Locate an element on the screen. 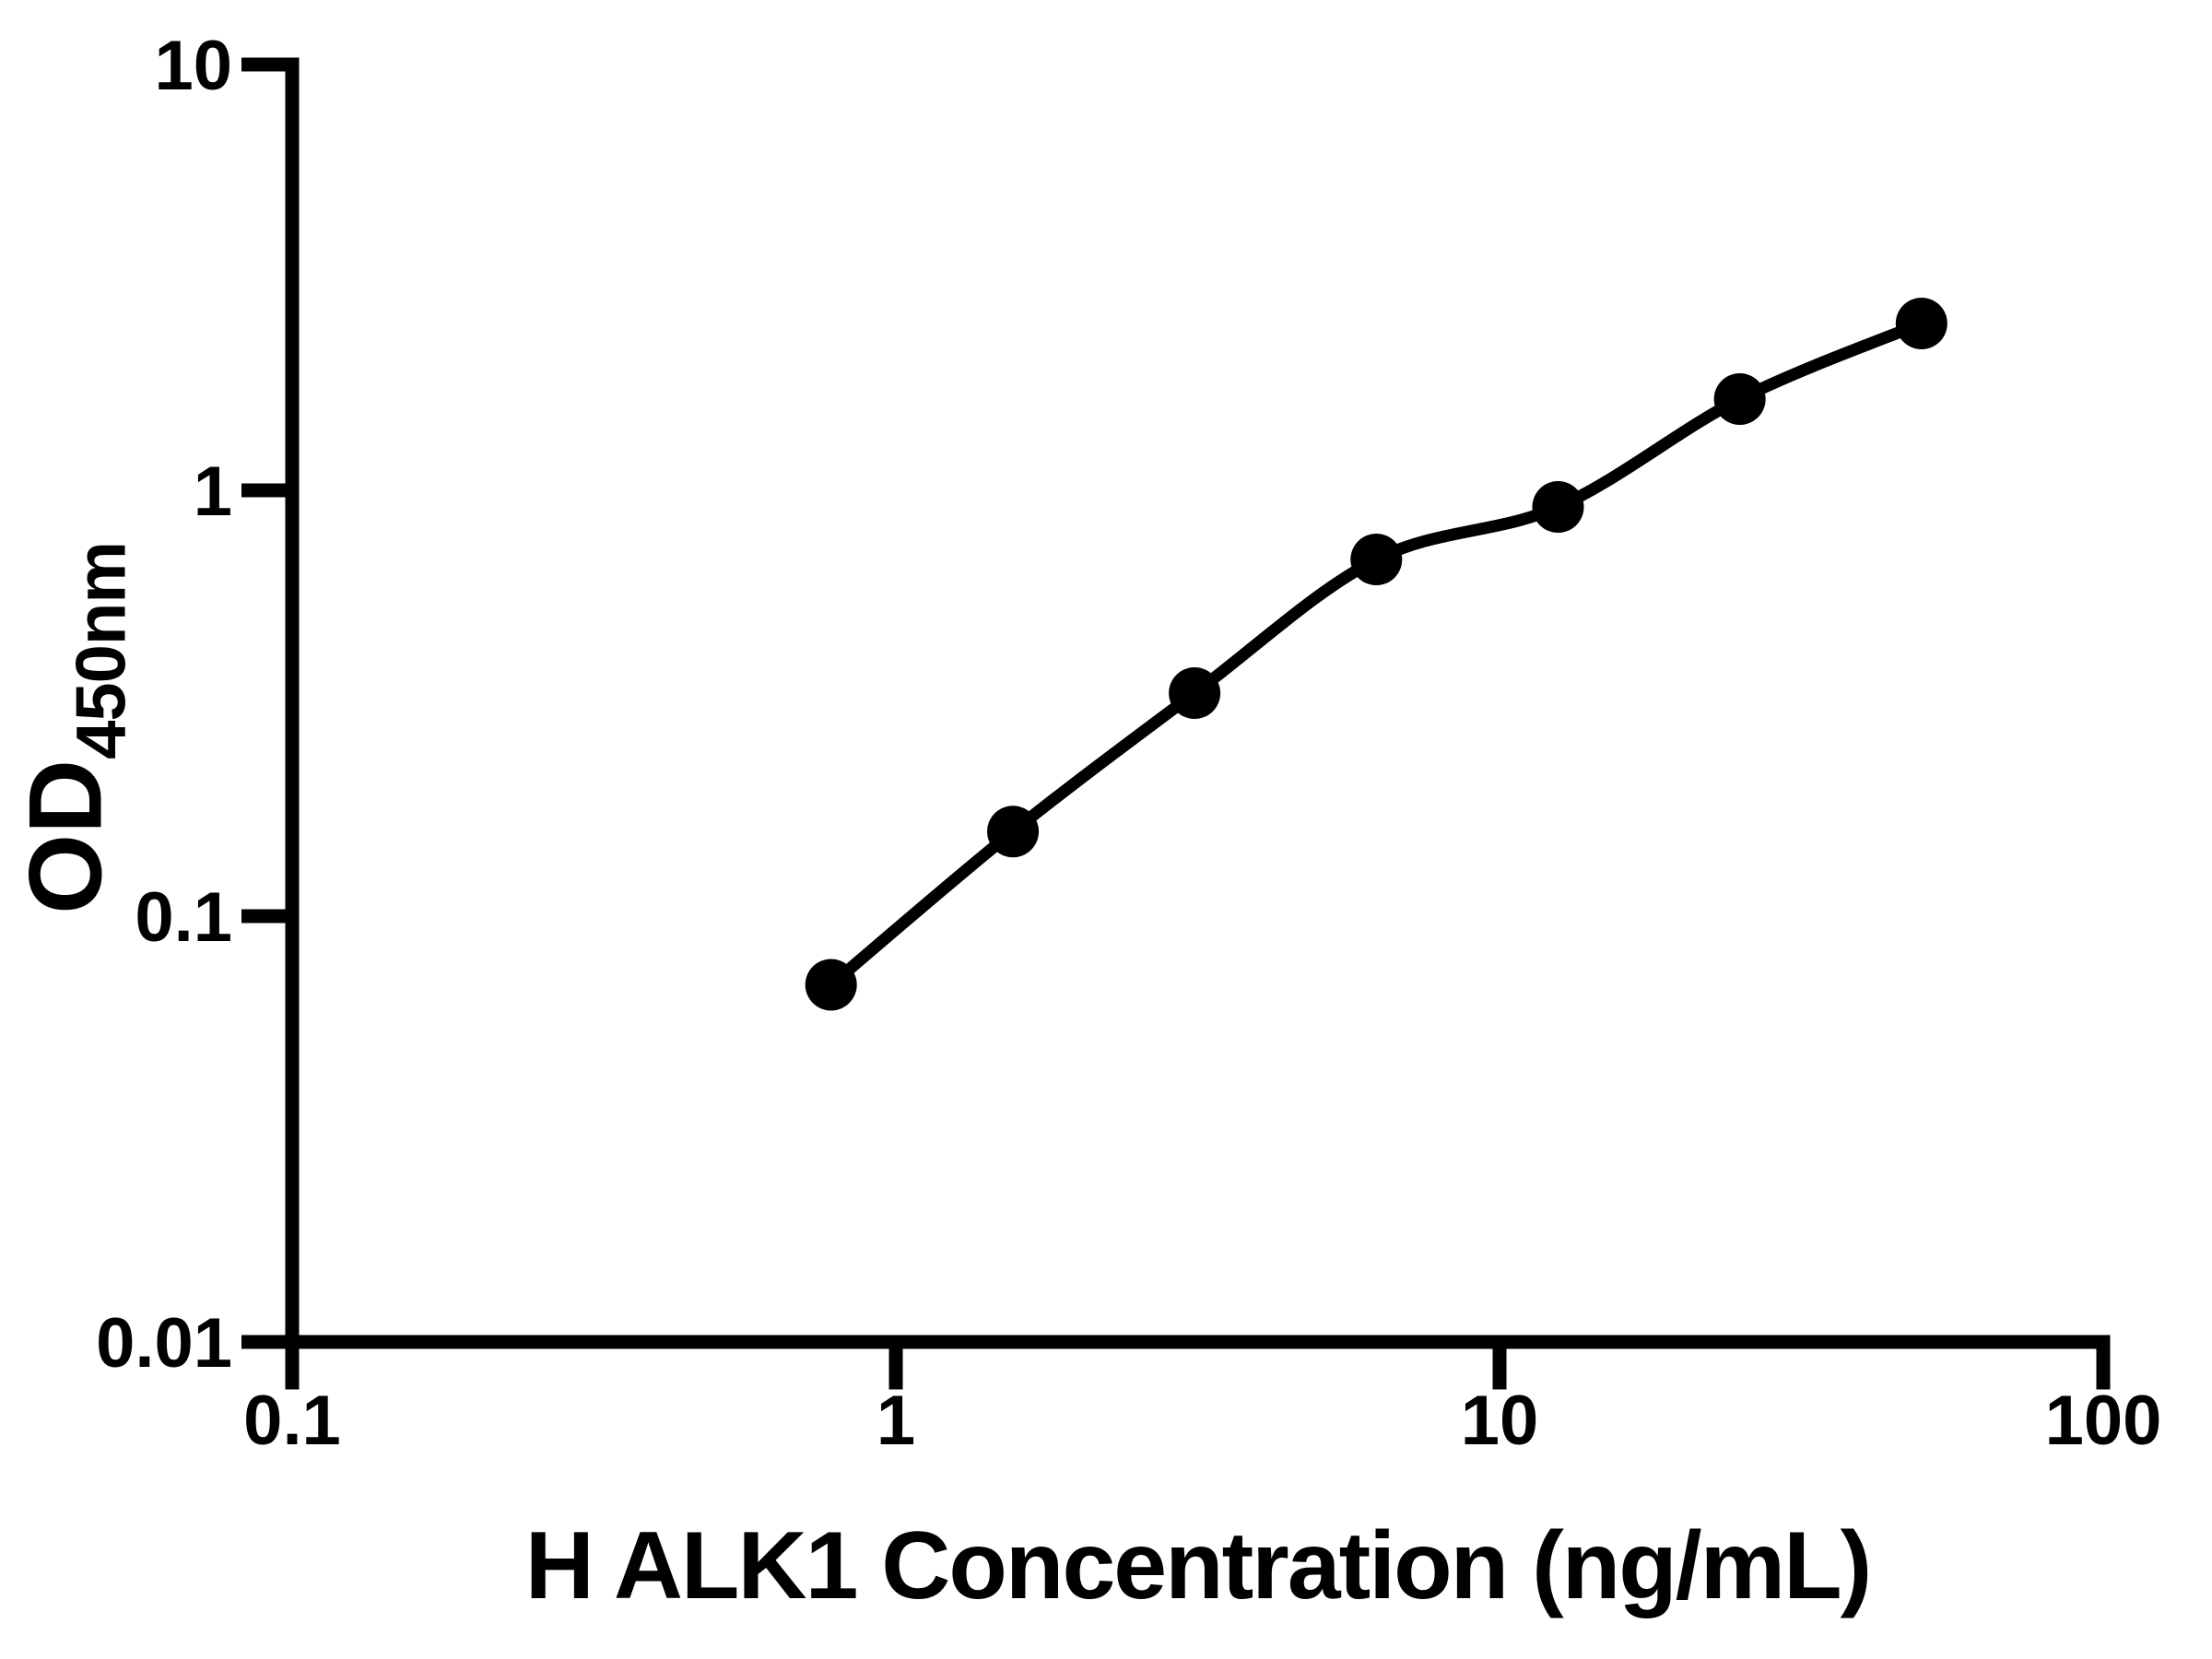 This screenshot has width=2212, height=1659. x-tick-label: 0.1 is located at coordinates (292, 1421).